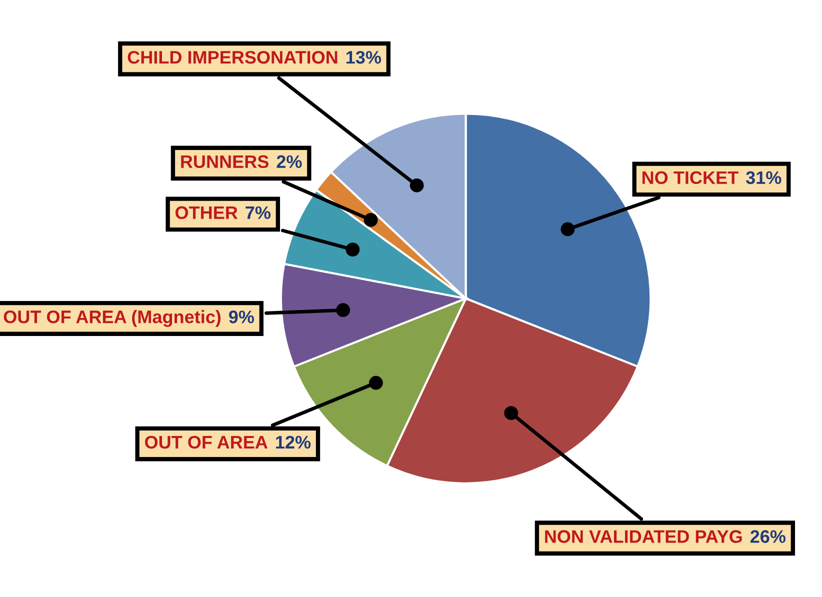  I want to click on slice-label: OUT OF AREA (Magnetic), so click(112, 318).